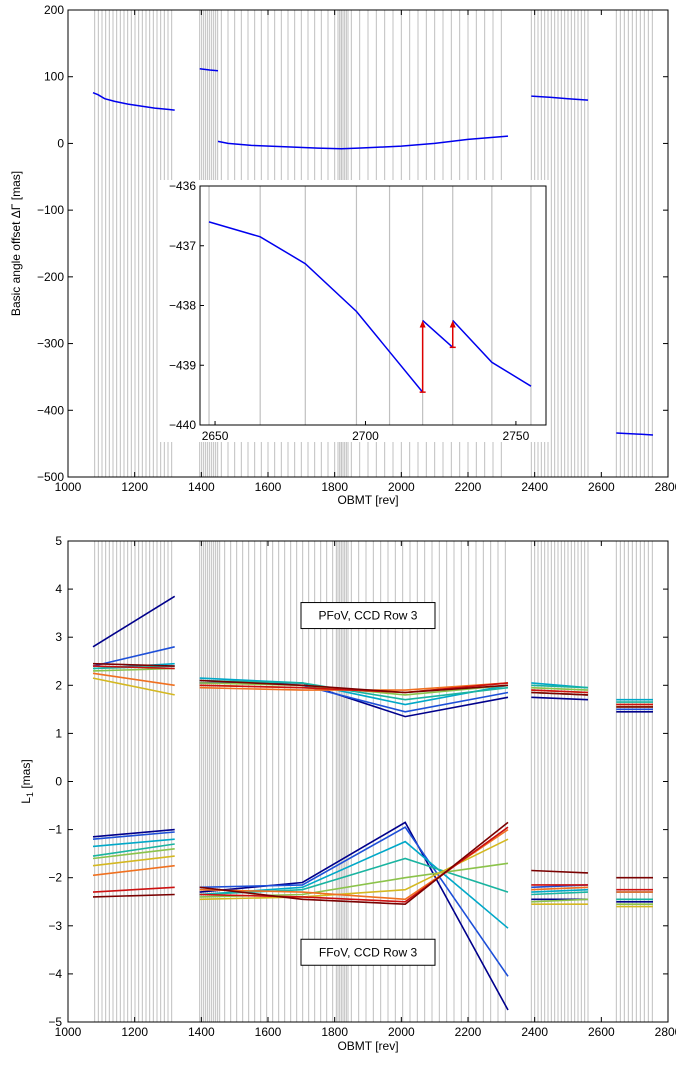  Describe the element at coordinates (367, 1046) in the screenshot. I see `bottom-x-axis-label: OBMT [rev]` at that location.